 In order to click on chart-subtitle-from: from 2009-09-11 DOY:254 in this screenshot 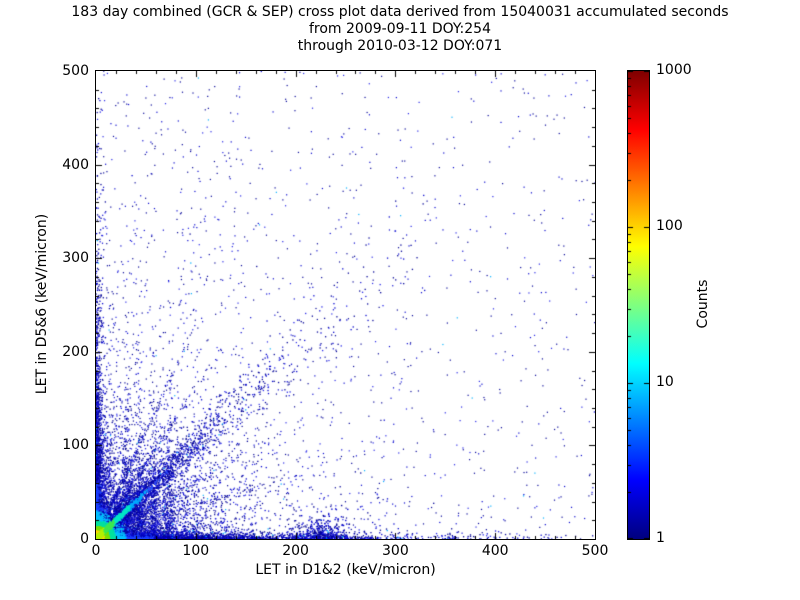, I will do `click(399, 29)`.